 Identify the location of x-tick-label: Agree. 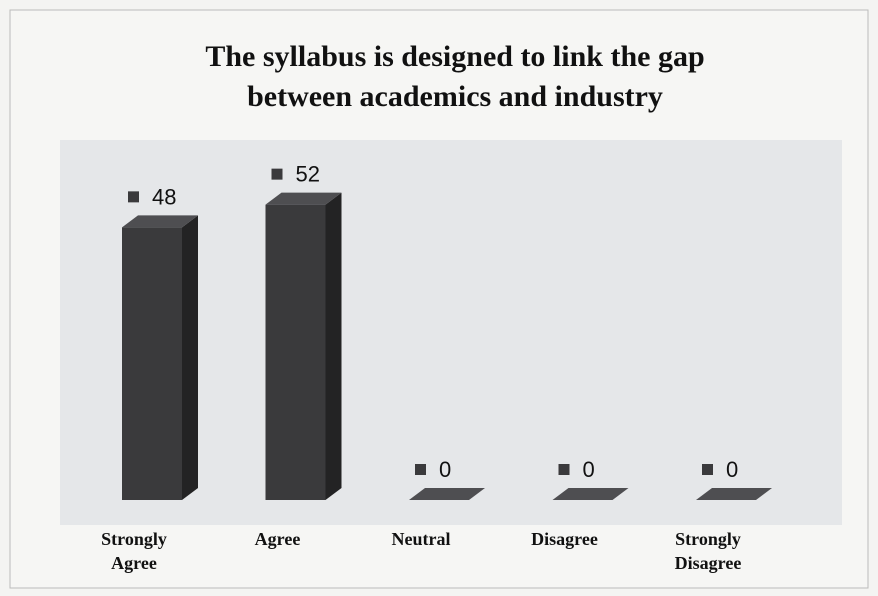
(278, 539).